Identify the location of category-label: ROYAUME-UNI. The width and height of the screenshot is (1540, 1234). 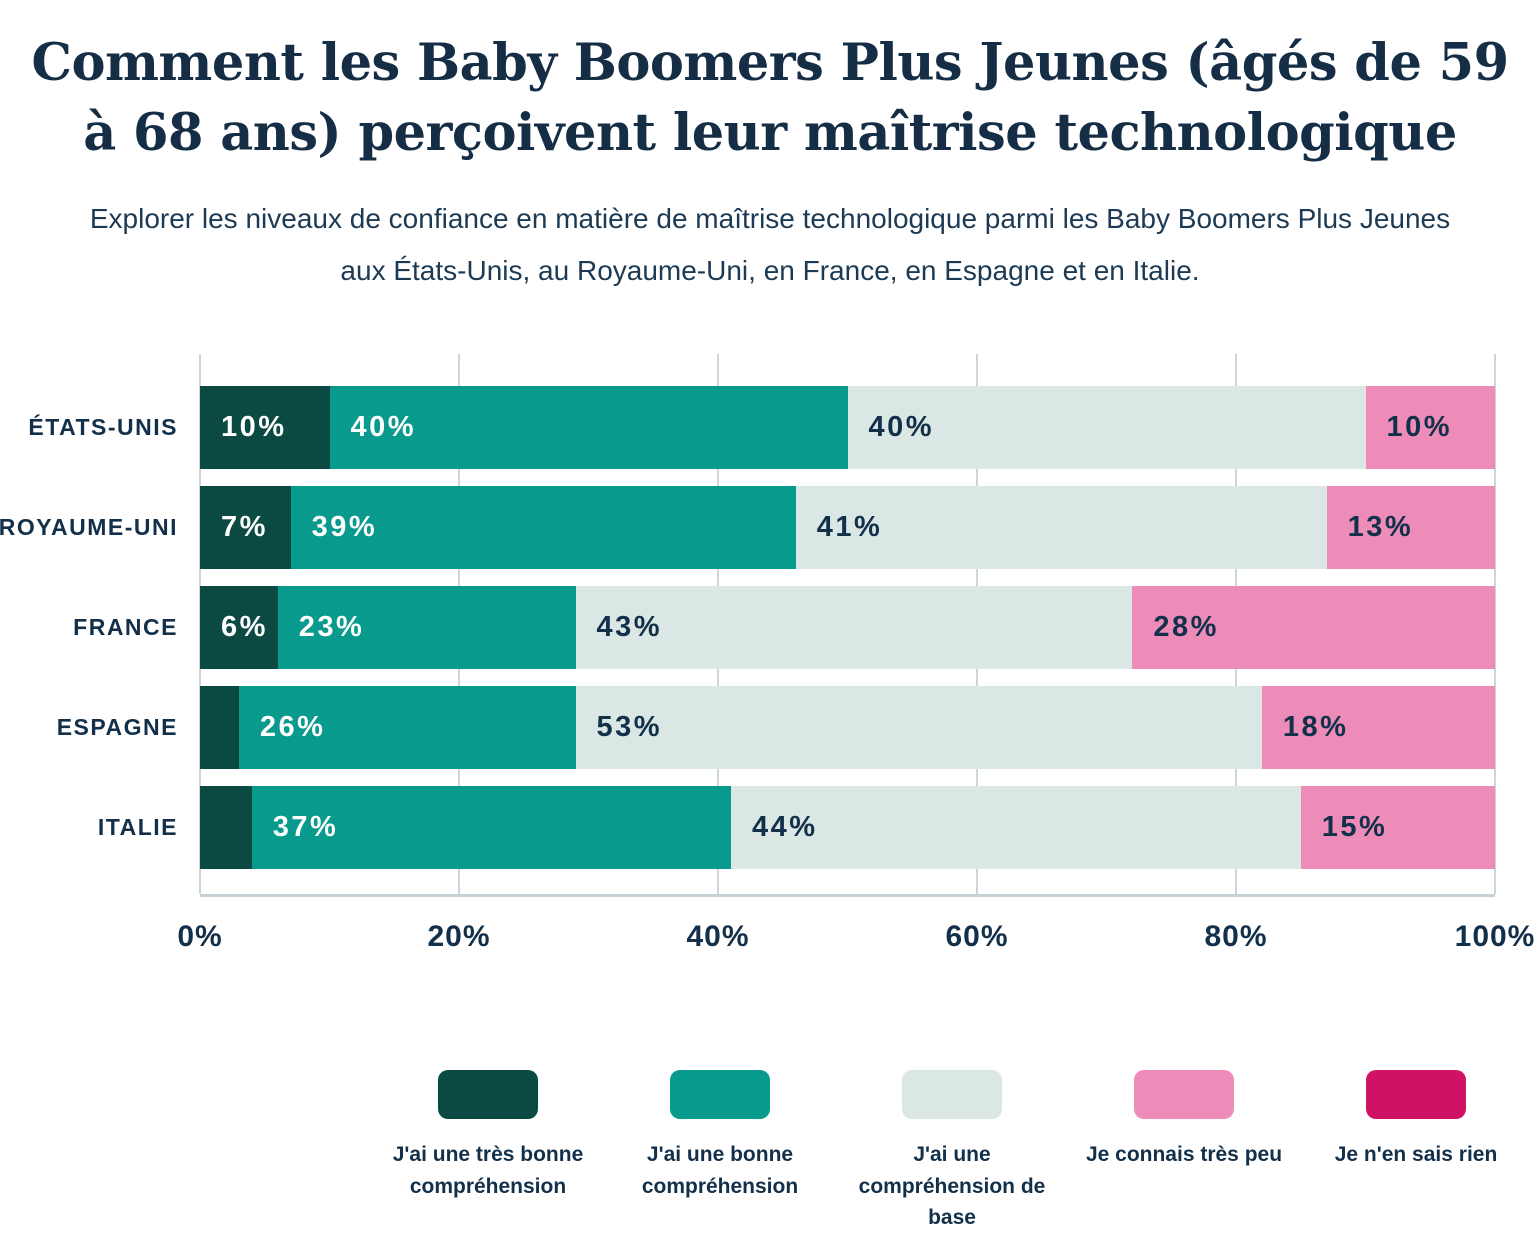
(89, 527).